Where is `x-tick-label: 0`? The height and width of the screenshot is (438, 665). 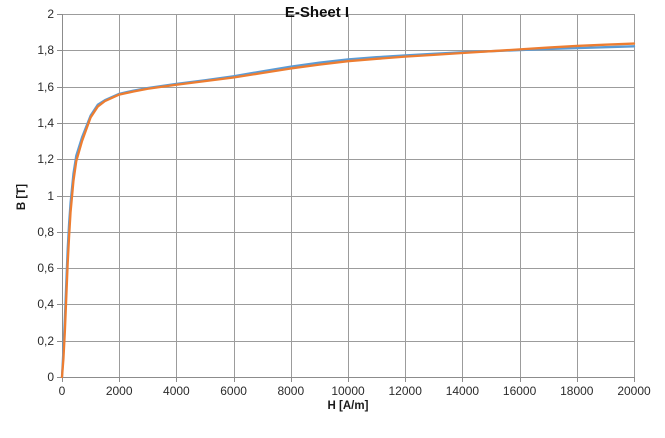 x-tick-label: 0 is located at coordinates (62, 391).